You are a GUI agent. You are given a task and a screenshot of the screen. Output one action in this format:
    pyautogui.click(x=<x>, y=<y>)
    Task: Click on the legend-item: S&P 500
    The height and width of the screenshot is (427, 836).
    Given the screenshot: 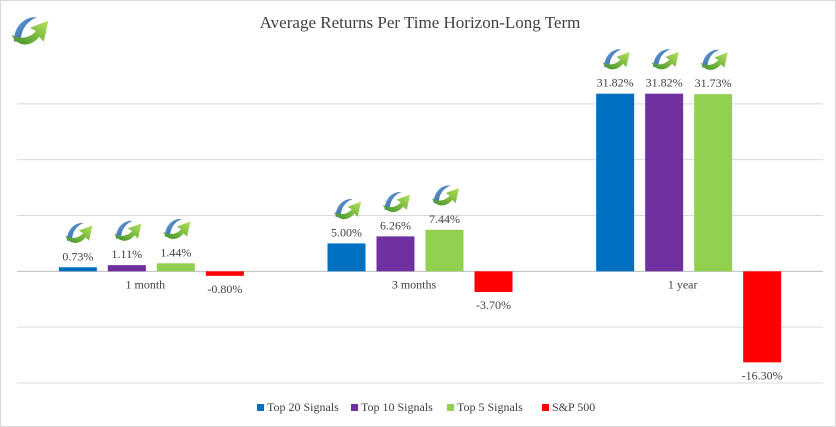 What is the action you would take?
    pyautogui.click(x=568, y=407)
    